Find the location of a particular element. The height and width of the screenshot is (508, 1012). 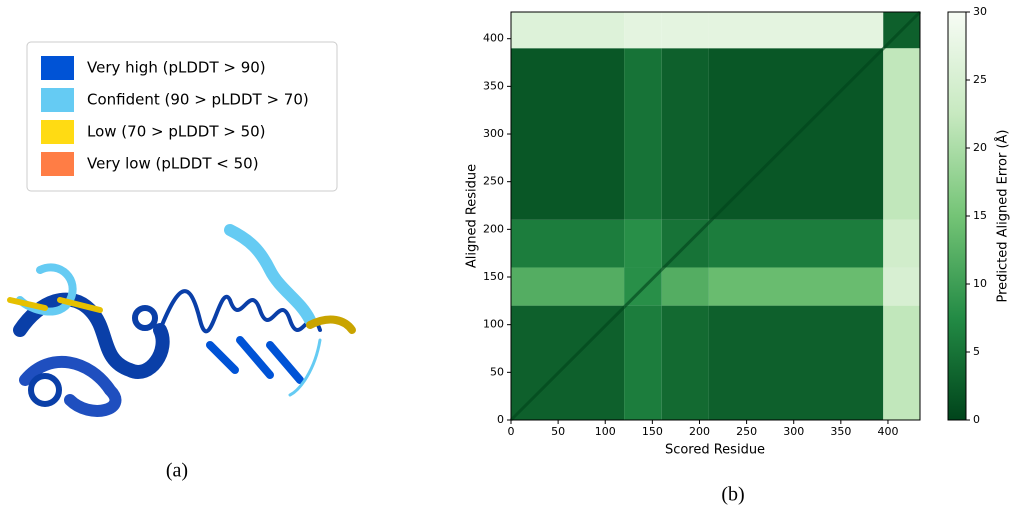

colorbar-label: Predicted Aligned Error (Å) is located at coordinates (1003, 215).